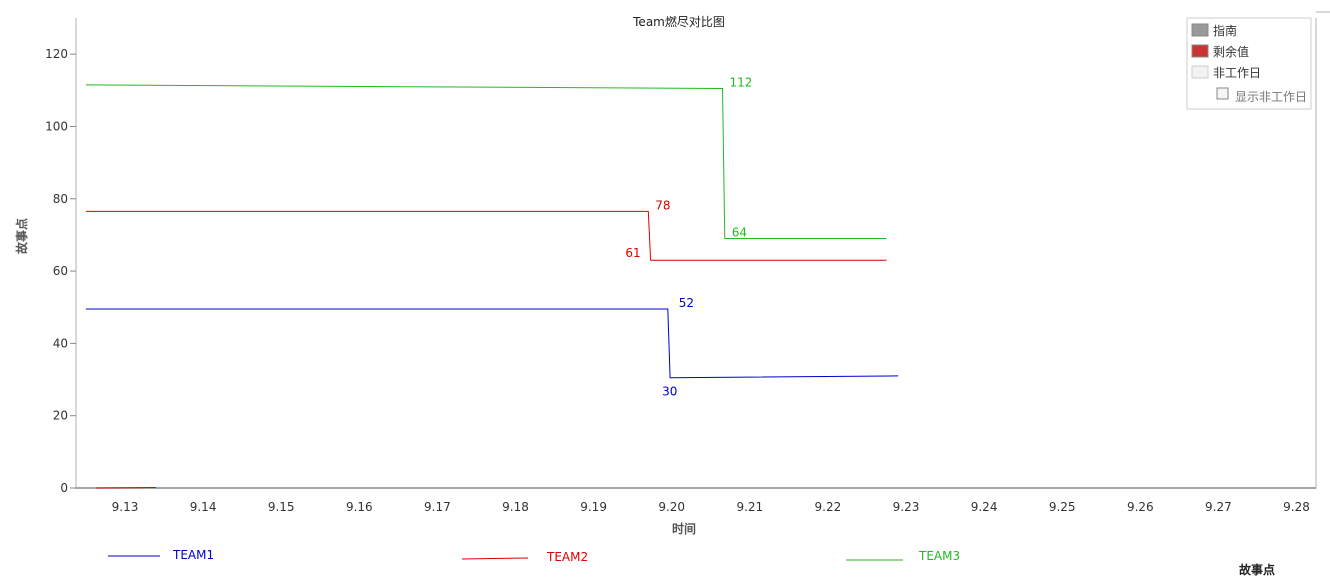  Describe the element at coordinates (1062, 507) in the screenshot. I see `x-tick-label: 9.25` at that location.